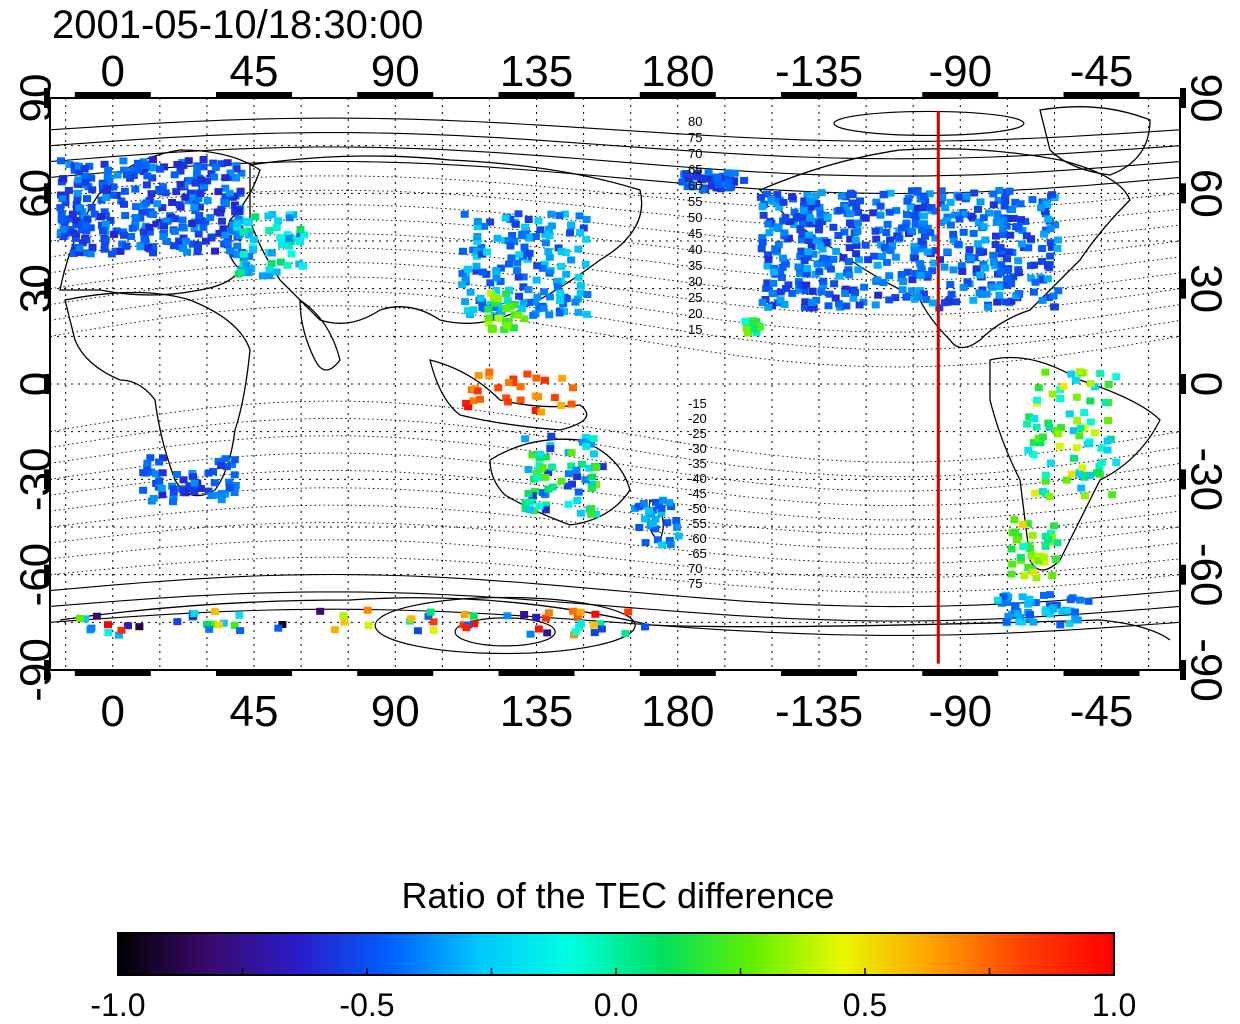 The height and width of the screenshot is (1024, 1240). I want to click on y-tick-label-left: 90, so click(36, 98).